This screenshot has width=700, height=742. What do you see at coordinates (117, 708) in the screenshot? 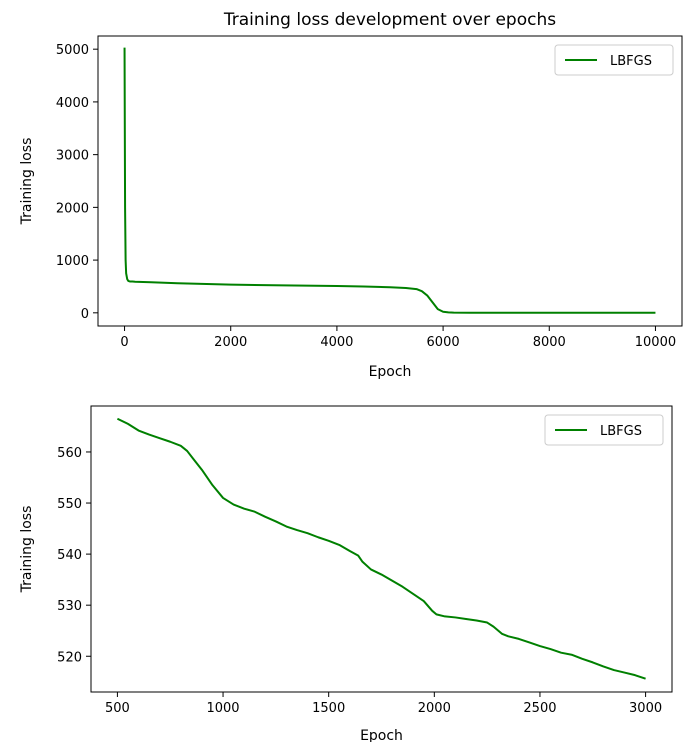
I see `x-tick-label: 500` at bounding box center [117, 708].